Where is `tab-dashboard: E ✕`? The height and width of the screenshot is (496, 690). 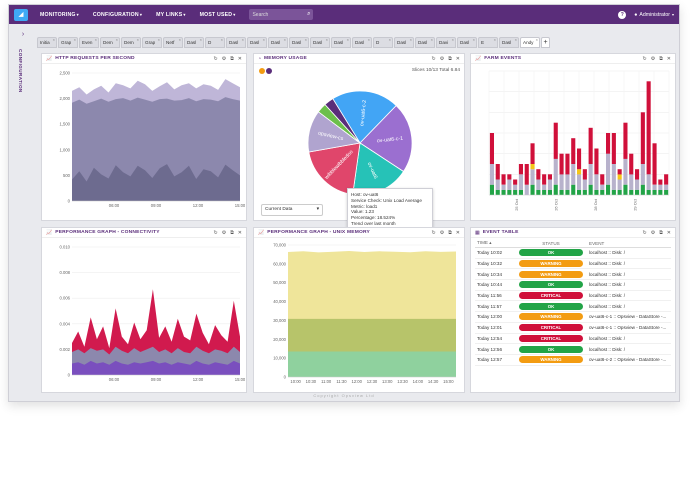 tab-dashboard: E ✕ is located at coordinates (488, 42).